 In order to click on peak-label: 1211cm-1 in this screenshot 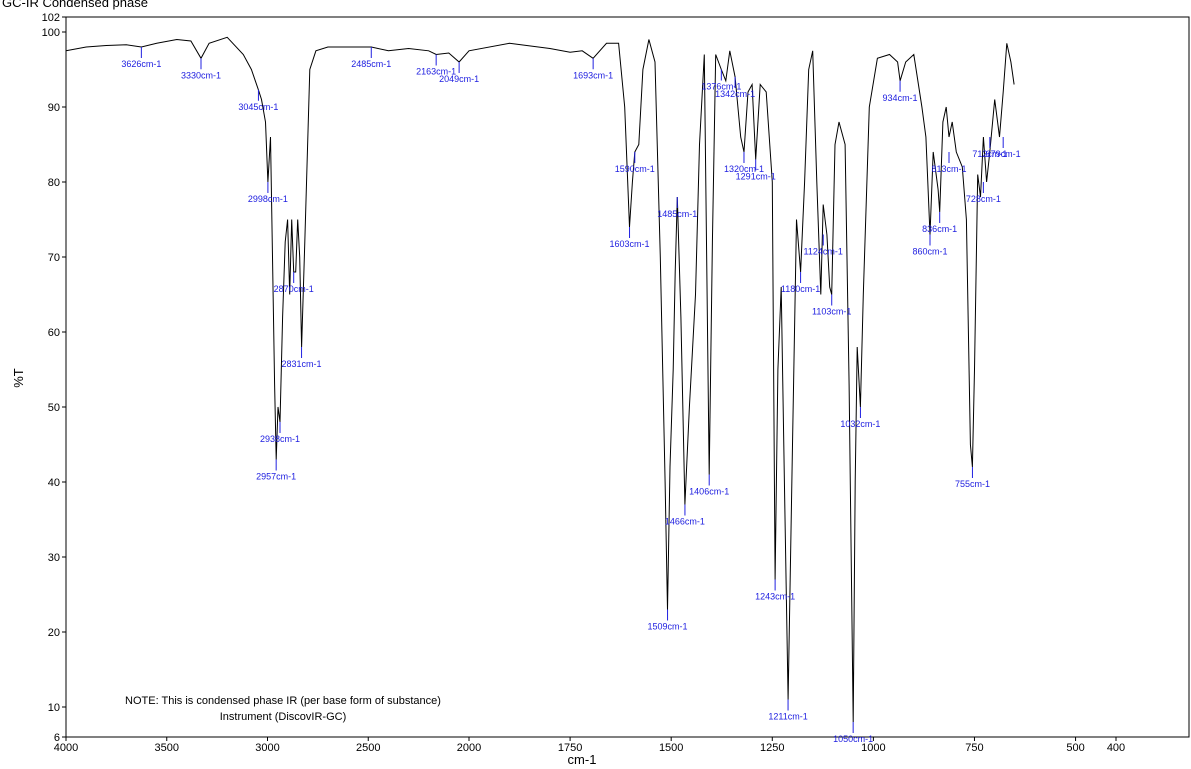, I will do `click(787, 717)`.